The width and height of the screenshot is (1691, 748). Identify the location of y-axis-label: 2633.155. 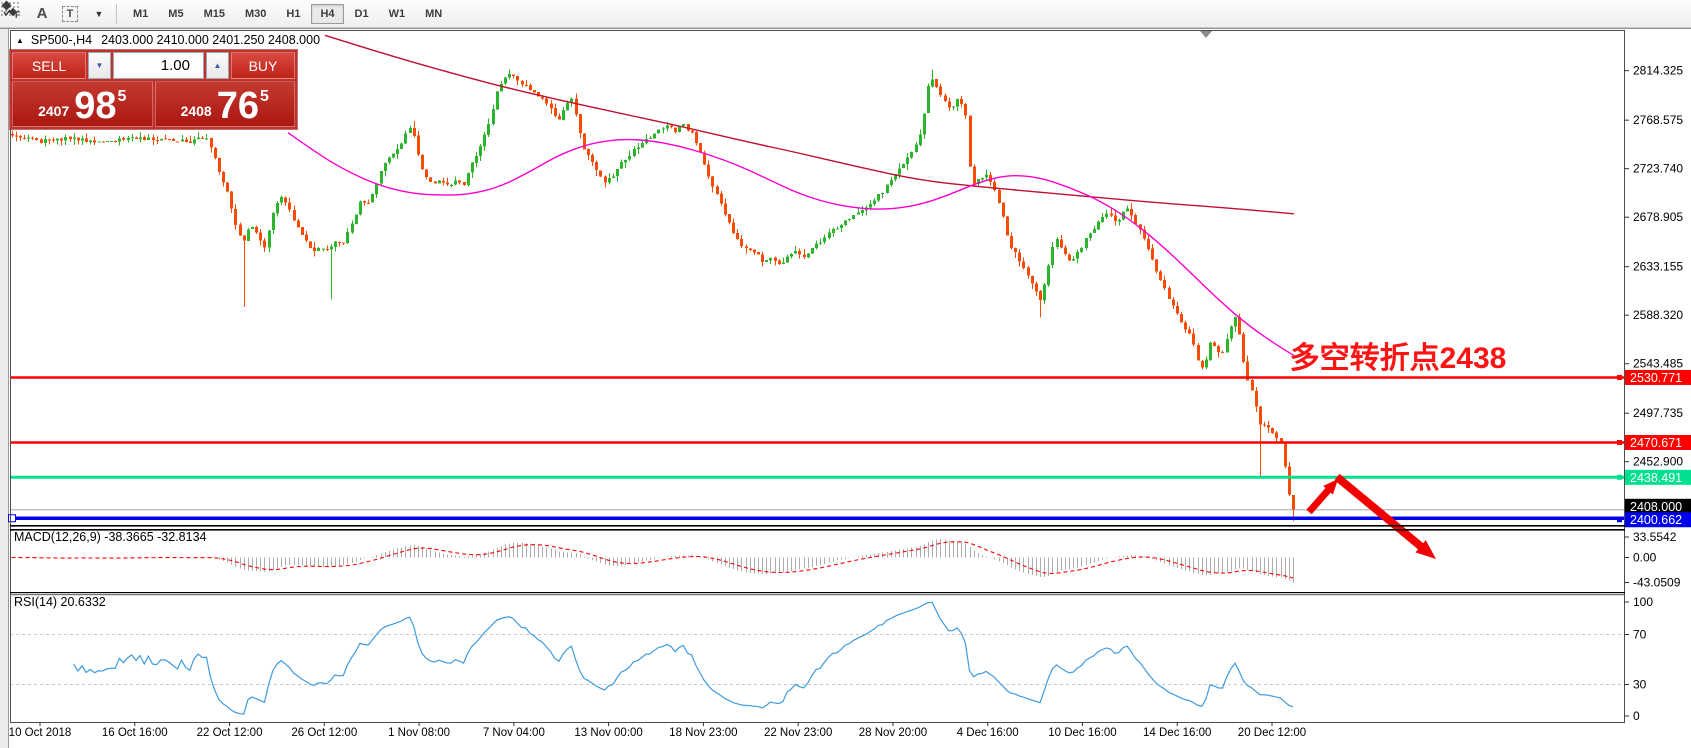
(1658, 267).